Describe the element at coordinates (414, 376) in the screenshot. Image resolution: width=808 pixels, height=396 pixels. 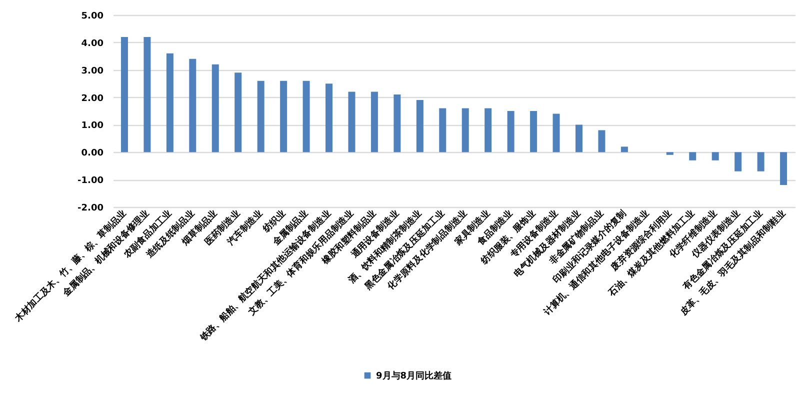
I see `legend-label: 9月与8月同比差值` at that location.